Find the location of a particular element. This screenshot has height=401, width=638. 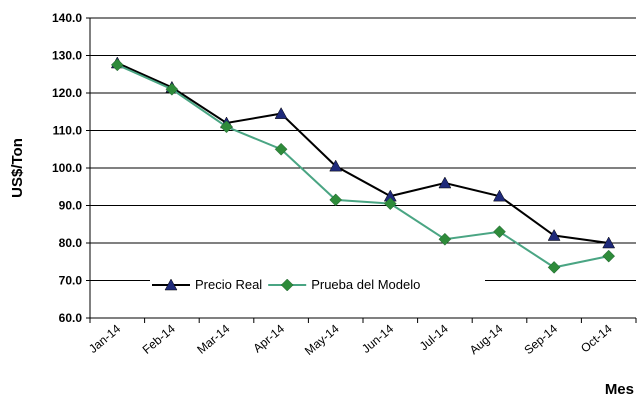

x-tick-label: May-14 is located at coordinates (322, 339).